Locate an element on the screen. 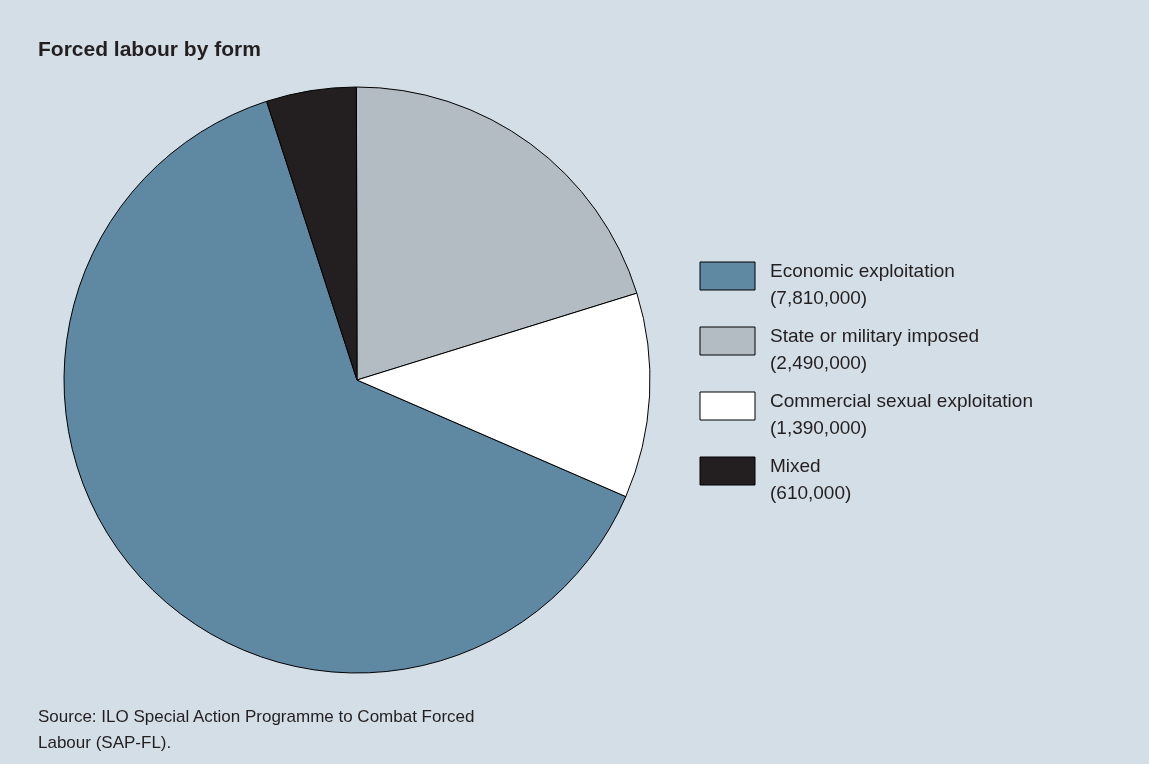 Image resolution: width=1149 pixels, height=764 pixels. legend-label: Mixed is located at coordinates (795, 465).